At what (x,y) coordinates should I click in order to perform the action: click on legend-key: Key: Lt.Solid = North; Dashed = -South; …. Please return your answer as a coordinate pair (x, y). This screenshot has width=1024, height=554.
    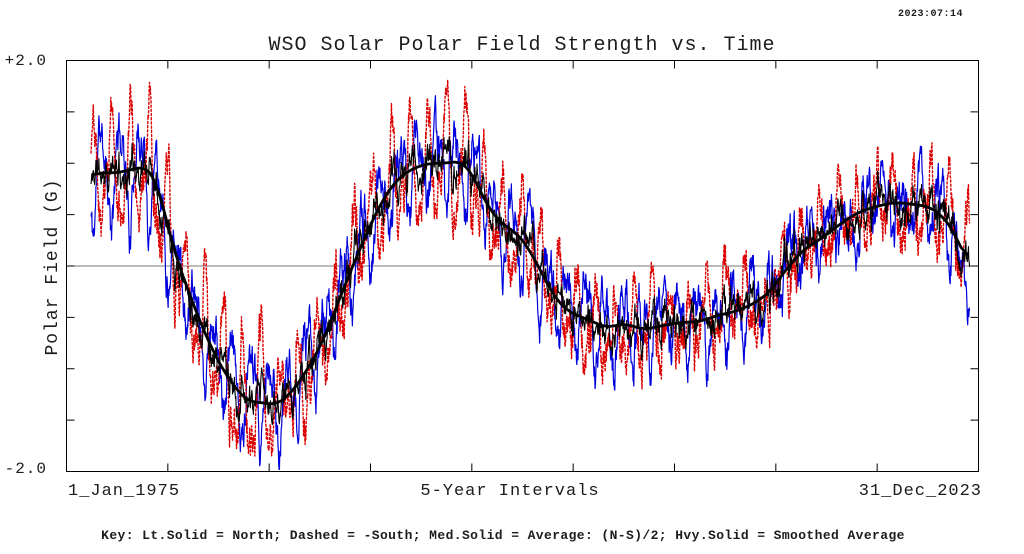
    Looking at the image, I should click on (503, 535).